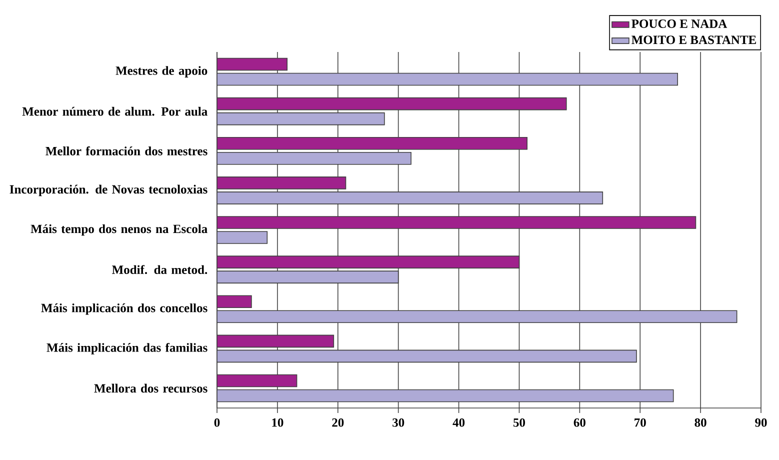 The image size is (779, 460). I want to click on x-tick-label: 60, so click(580, 422).